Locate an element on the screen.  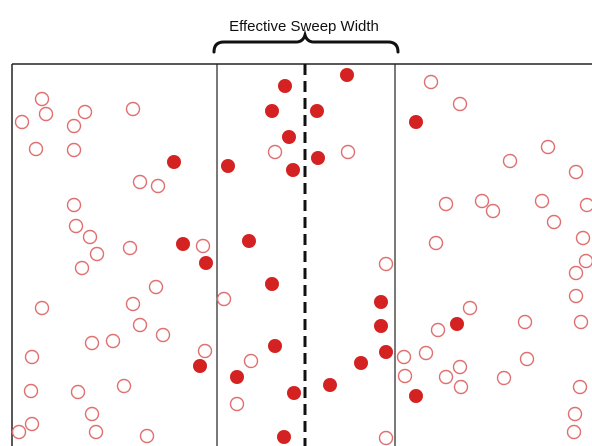
sweep-width-brace is located at coordinates (306, 41).